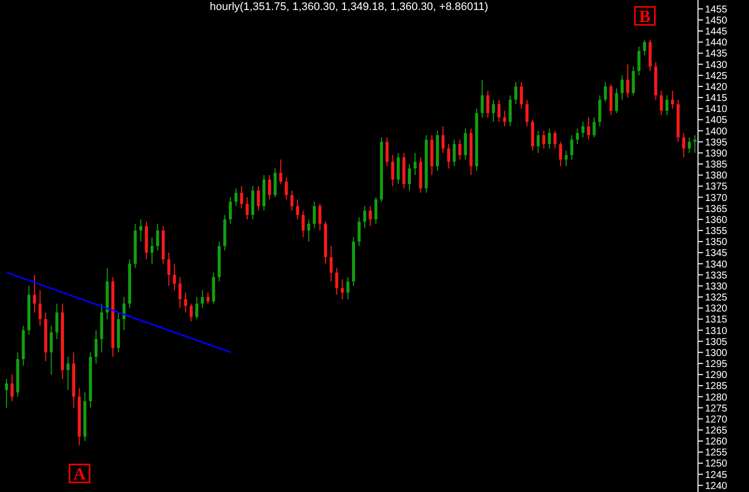 The height and width of the screenshot is (492, 749). Describe the element at coordinates (716, 286) in the screenshot. I see `y-tick-label: 1330` at that location.